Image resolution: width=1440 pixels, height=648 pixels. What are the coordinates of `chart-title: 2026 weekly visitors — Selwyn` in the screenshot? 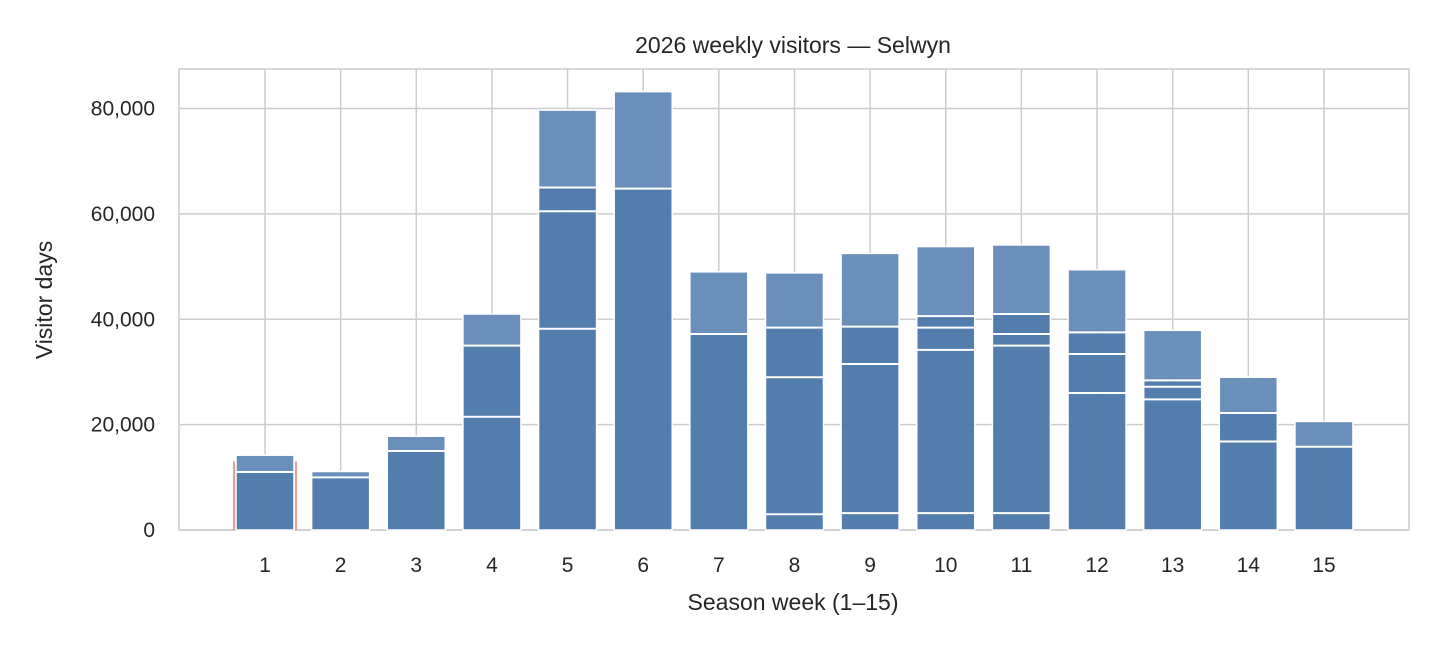 It's located at (793, 45).